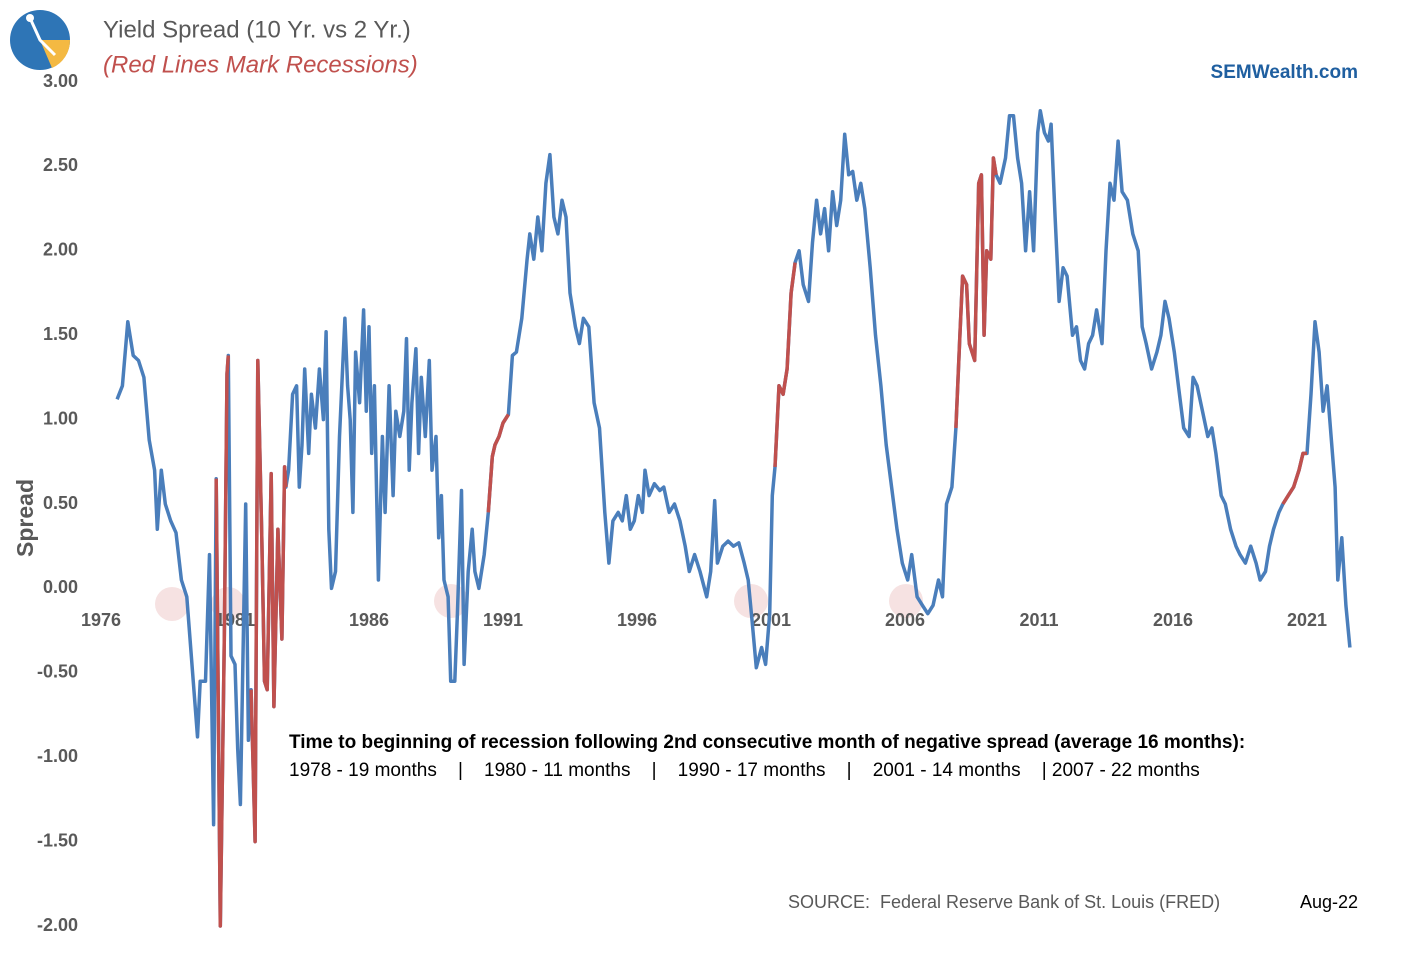  Describe the element at coordinates (101, 620) in the screenshot. I see `x-tick-label: 1976` at that location.